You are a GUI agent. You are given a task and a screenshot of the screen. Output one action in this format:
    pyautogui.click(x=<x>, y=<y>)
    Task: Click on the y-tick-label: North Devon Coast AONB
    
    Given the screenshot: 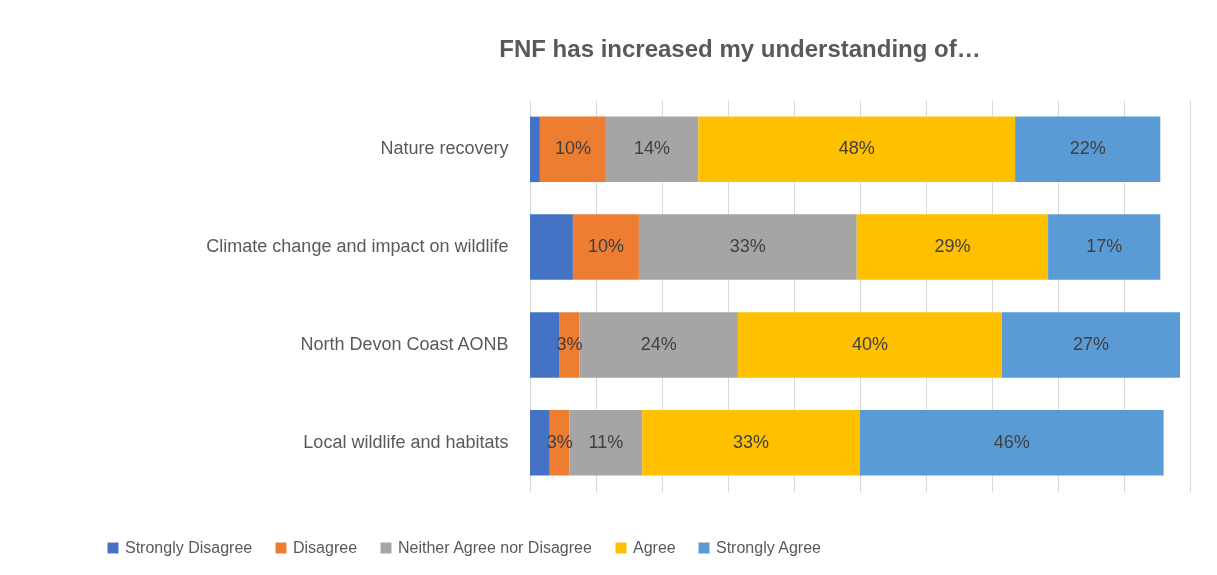 What is the action you would take?
    pyautogui.click(x=404, y=343)
    